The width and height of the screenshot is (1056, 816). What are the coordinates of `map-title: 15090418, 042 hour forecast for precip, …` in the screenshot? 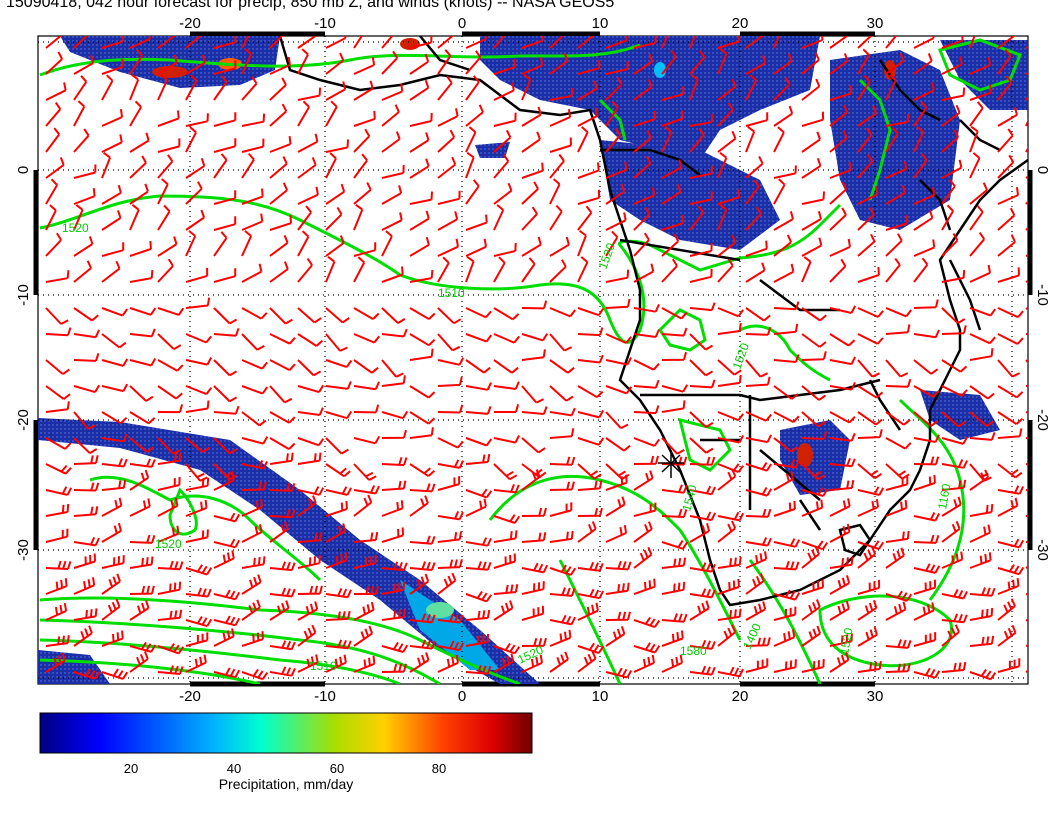 It's located at (310, 5).